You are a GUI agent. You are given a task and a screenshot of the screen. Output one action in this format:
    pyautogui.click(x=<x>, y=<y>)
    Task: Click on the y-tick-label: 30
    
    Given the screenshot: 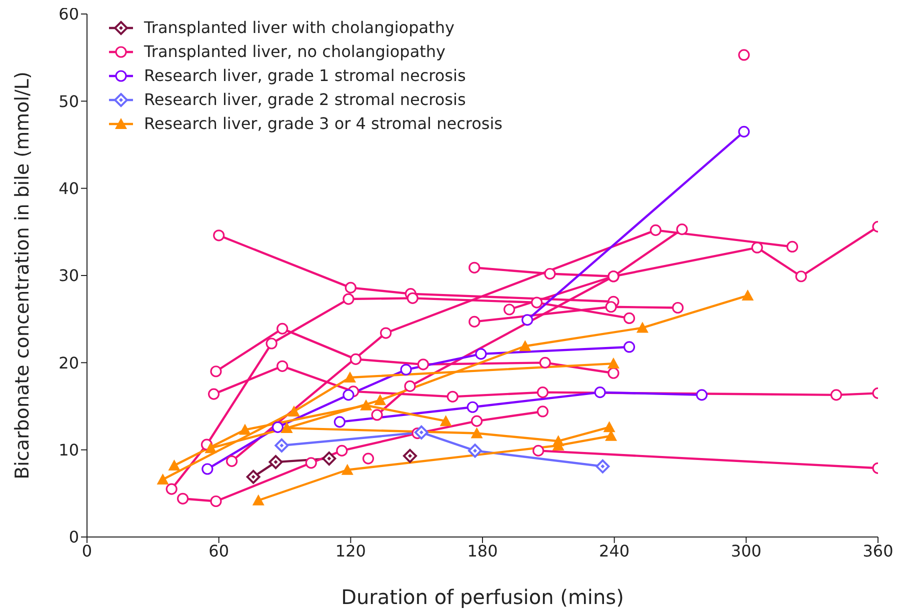 What is the action you would take?
    pyautogui.click(x=68, y=276)
    